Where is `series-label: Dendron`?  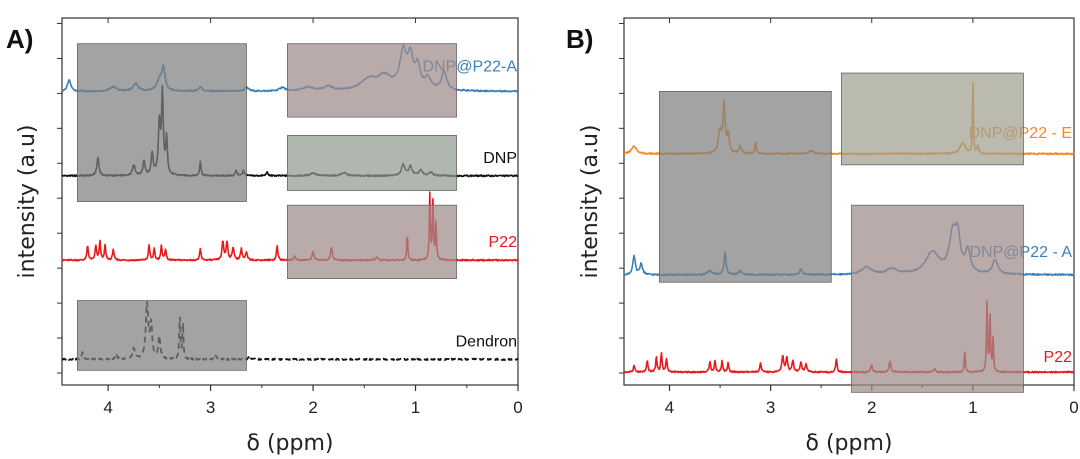 series-label: Dendron is located at coordinates (486, 341).